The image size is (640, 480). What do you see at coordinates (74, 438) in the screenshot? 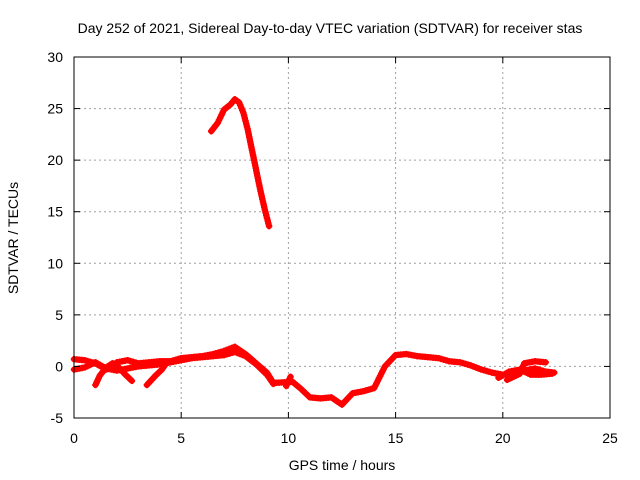
I see `x-tick-label: 0` at bounding box center [74, 438].